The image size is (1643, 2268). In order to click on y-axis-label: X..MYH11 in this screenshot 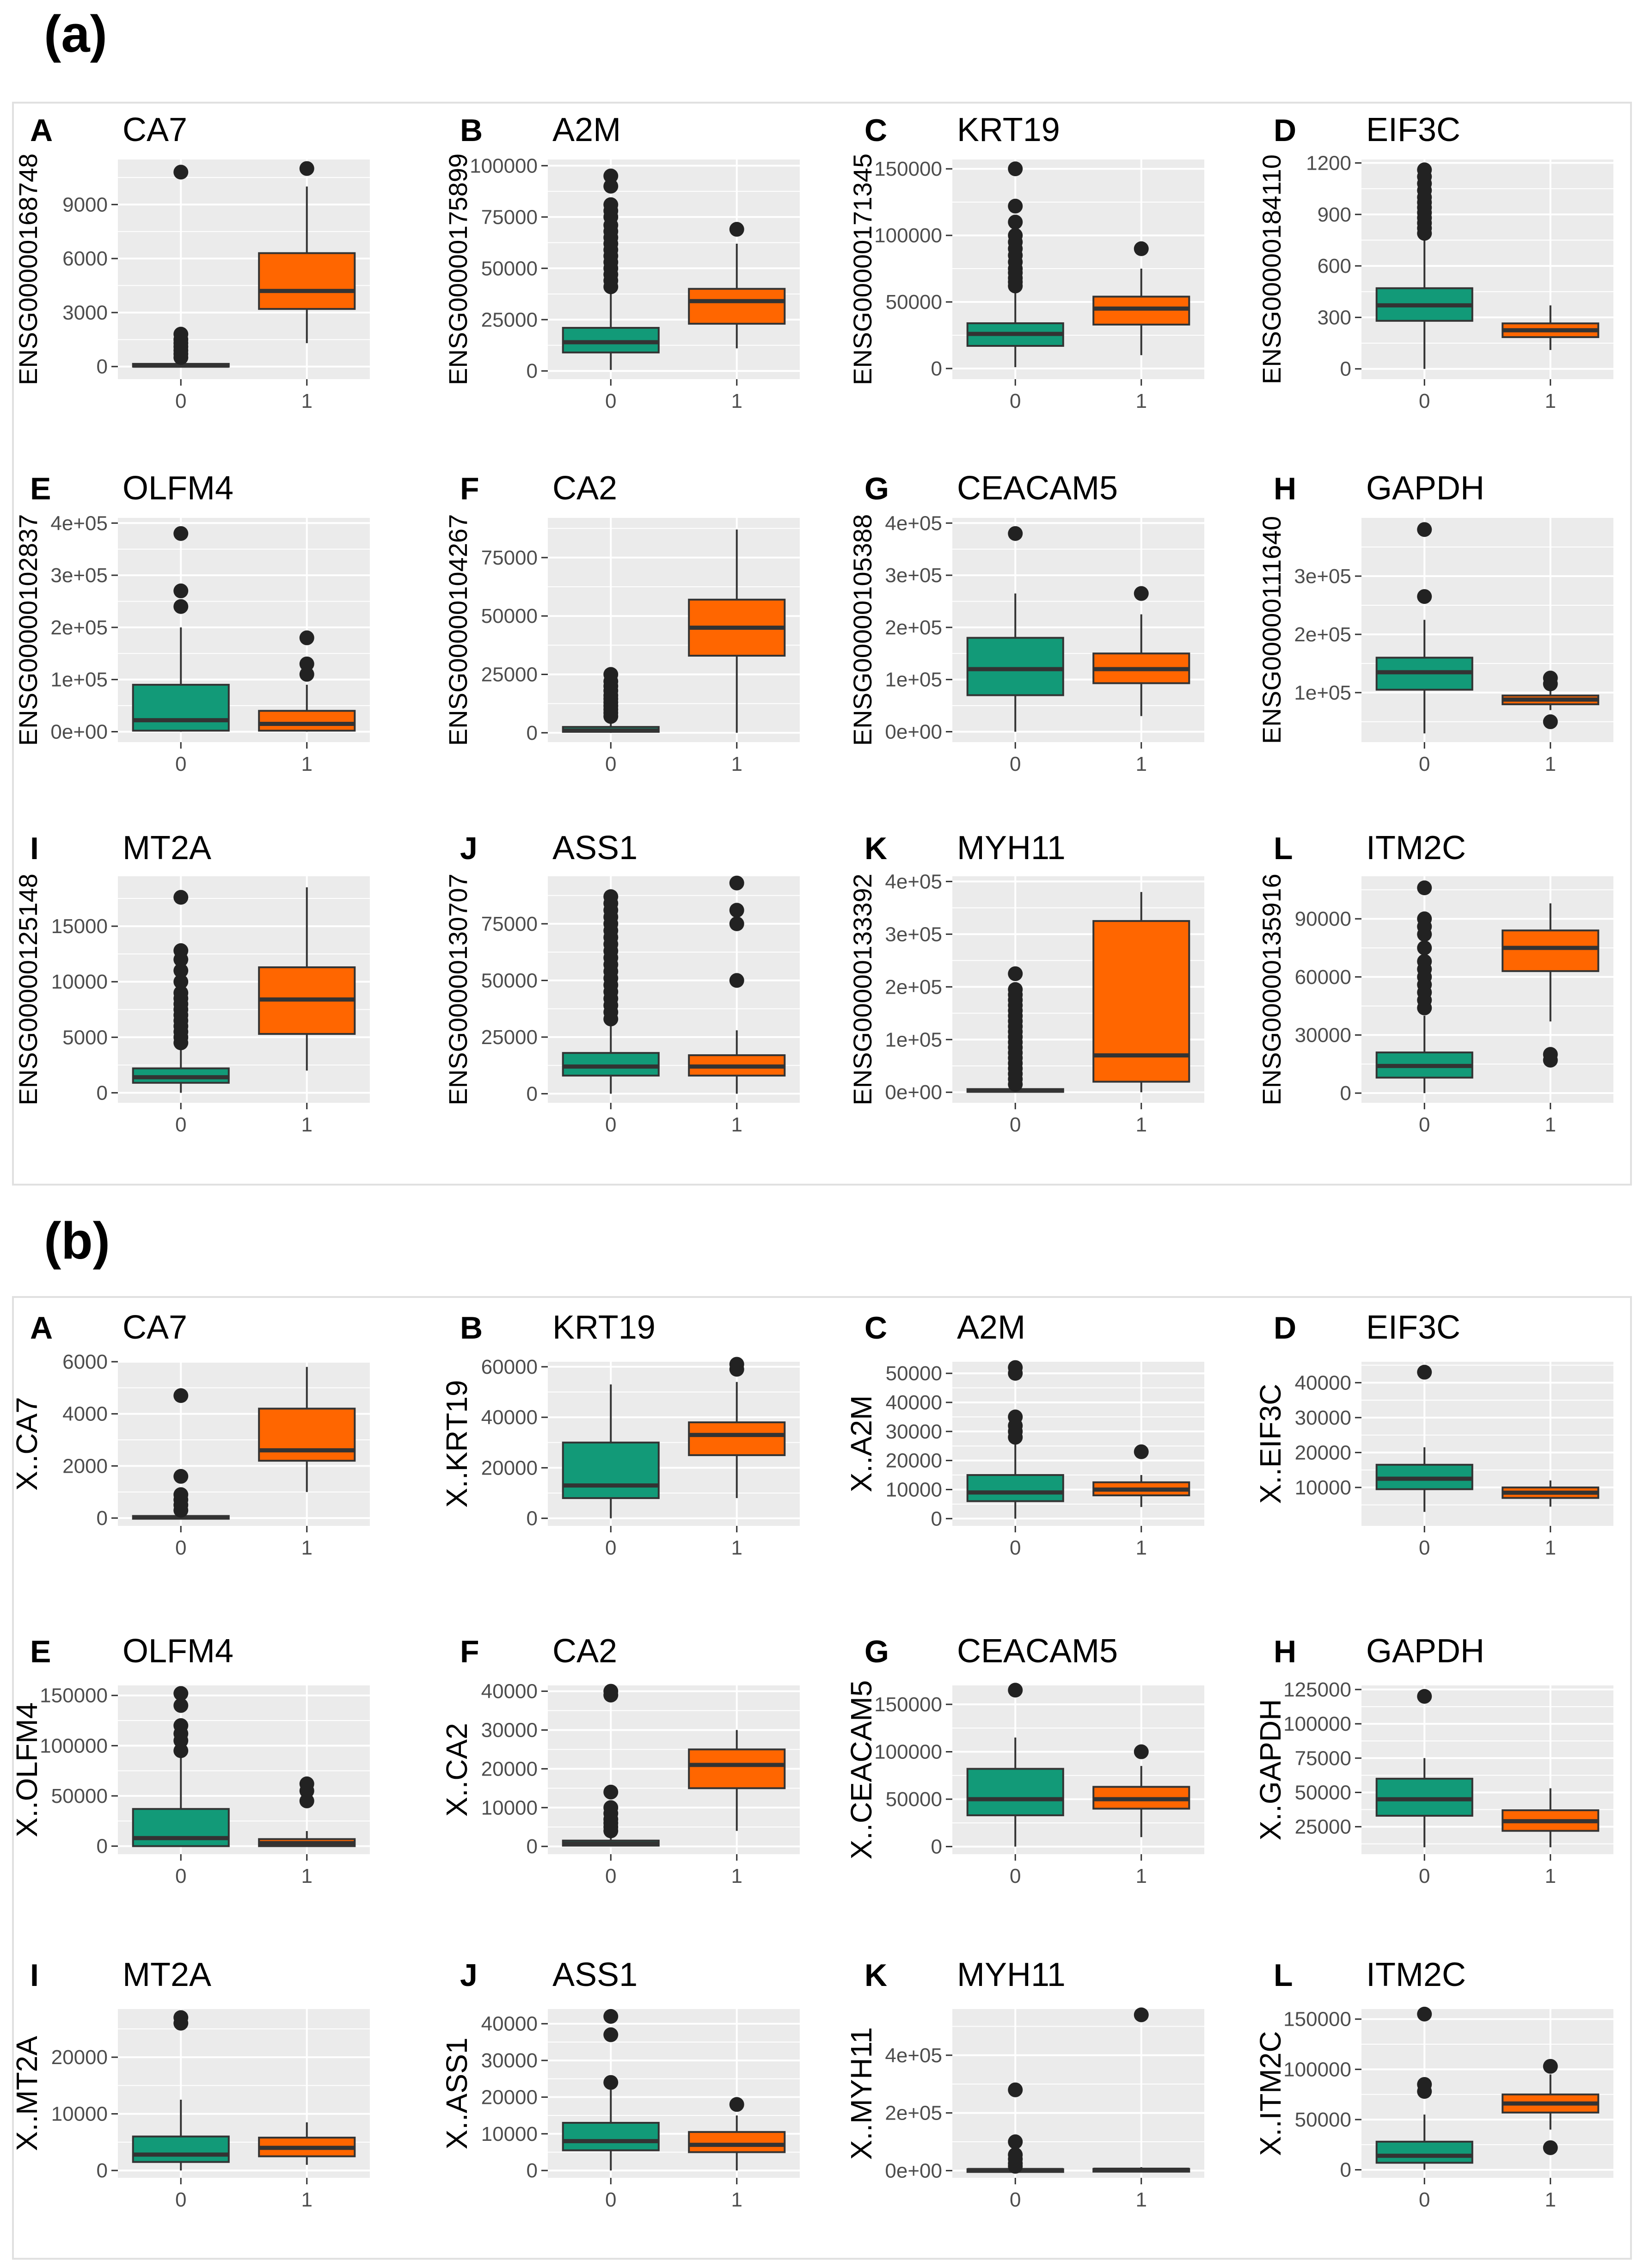, I will do `click(861, 2093)`.